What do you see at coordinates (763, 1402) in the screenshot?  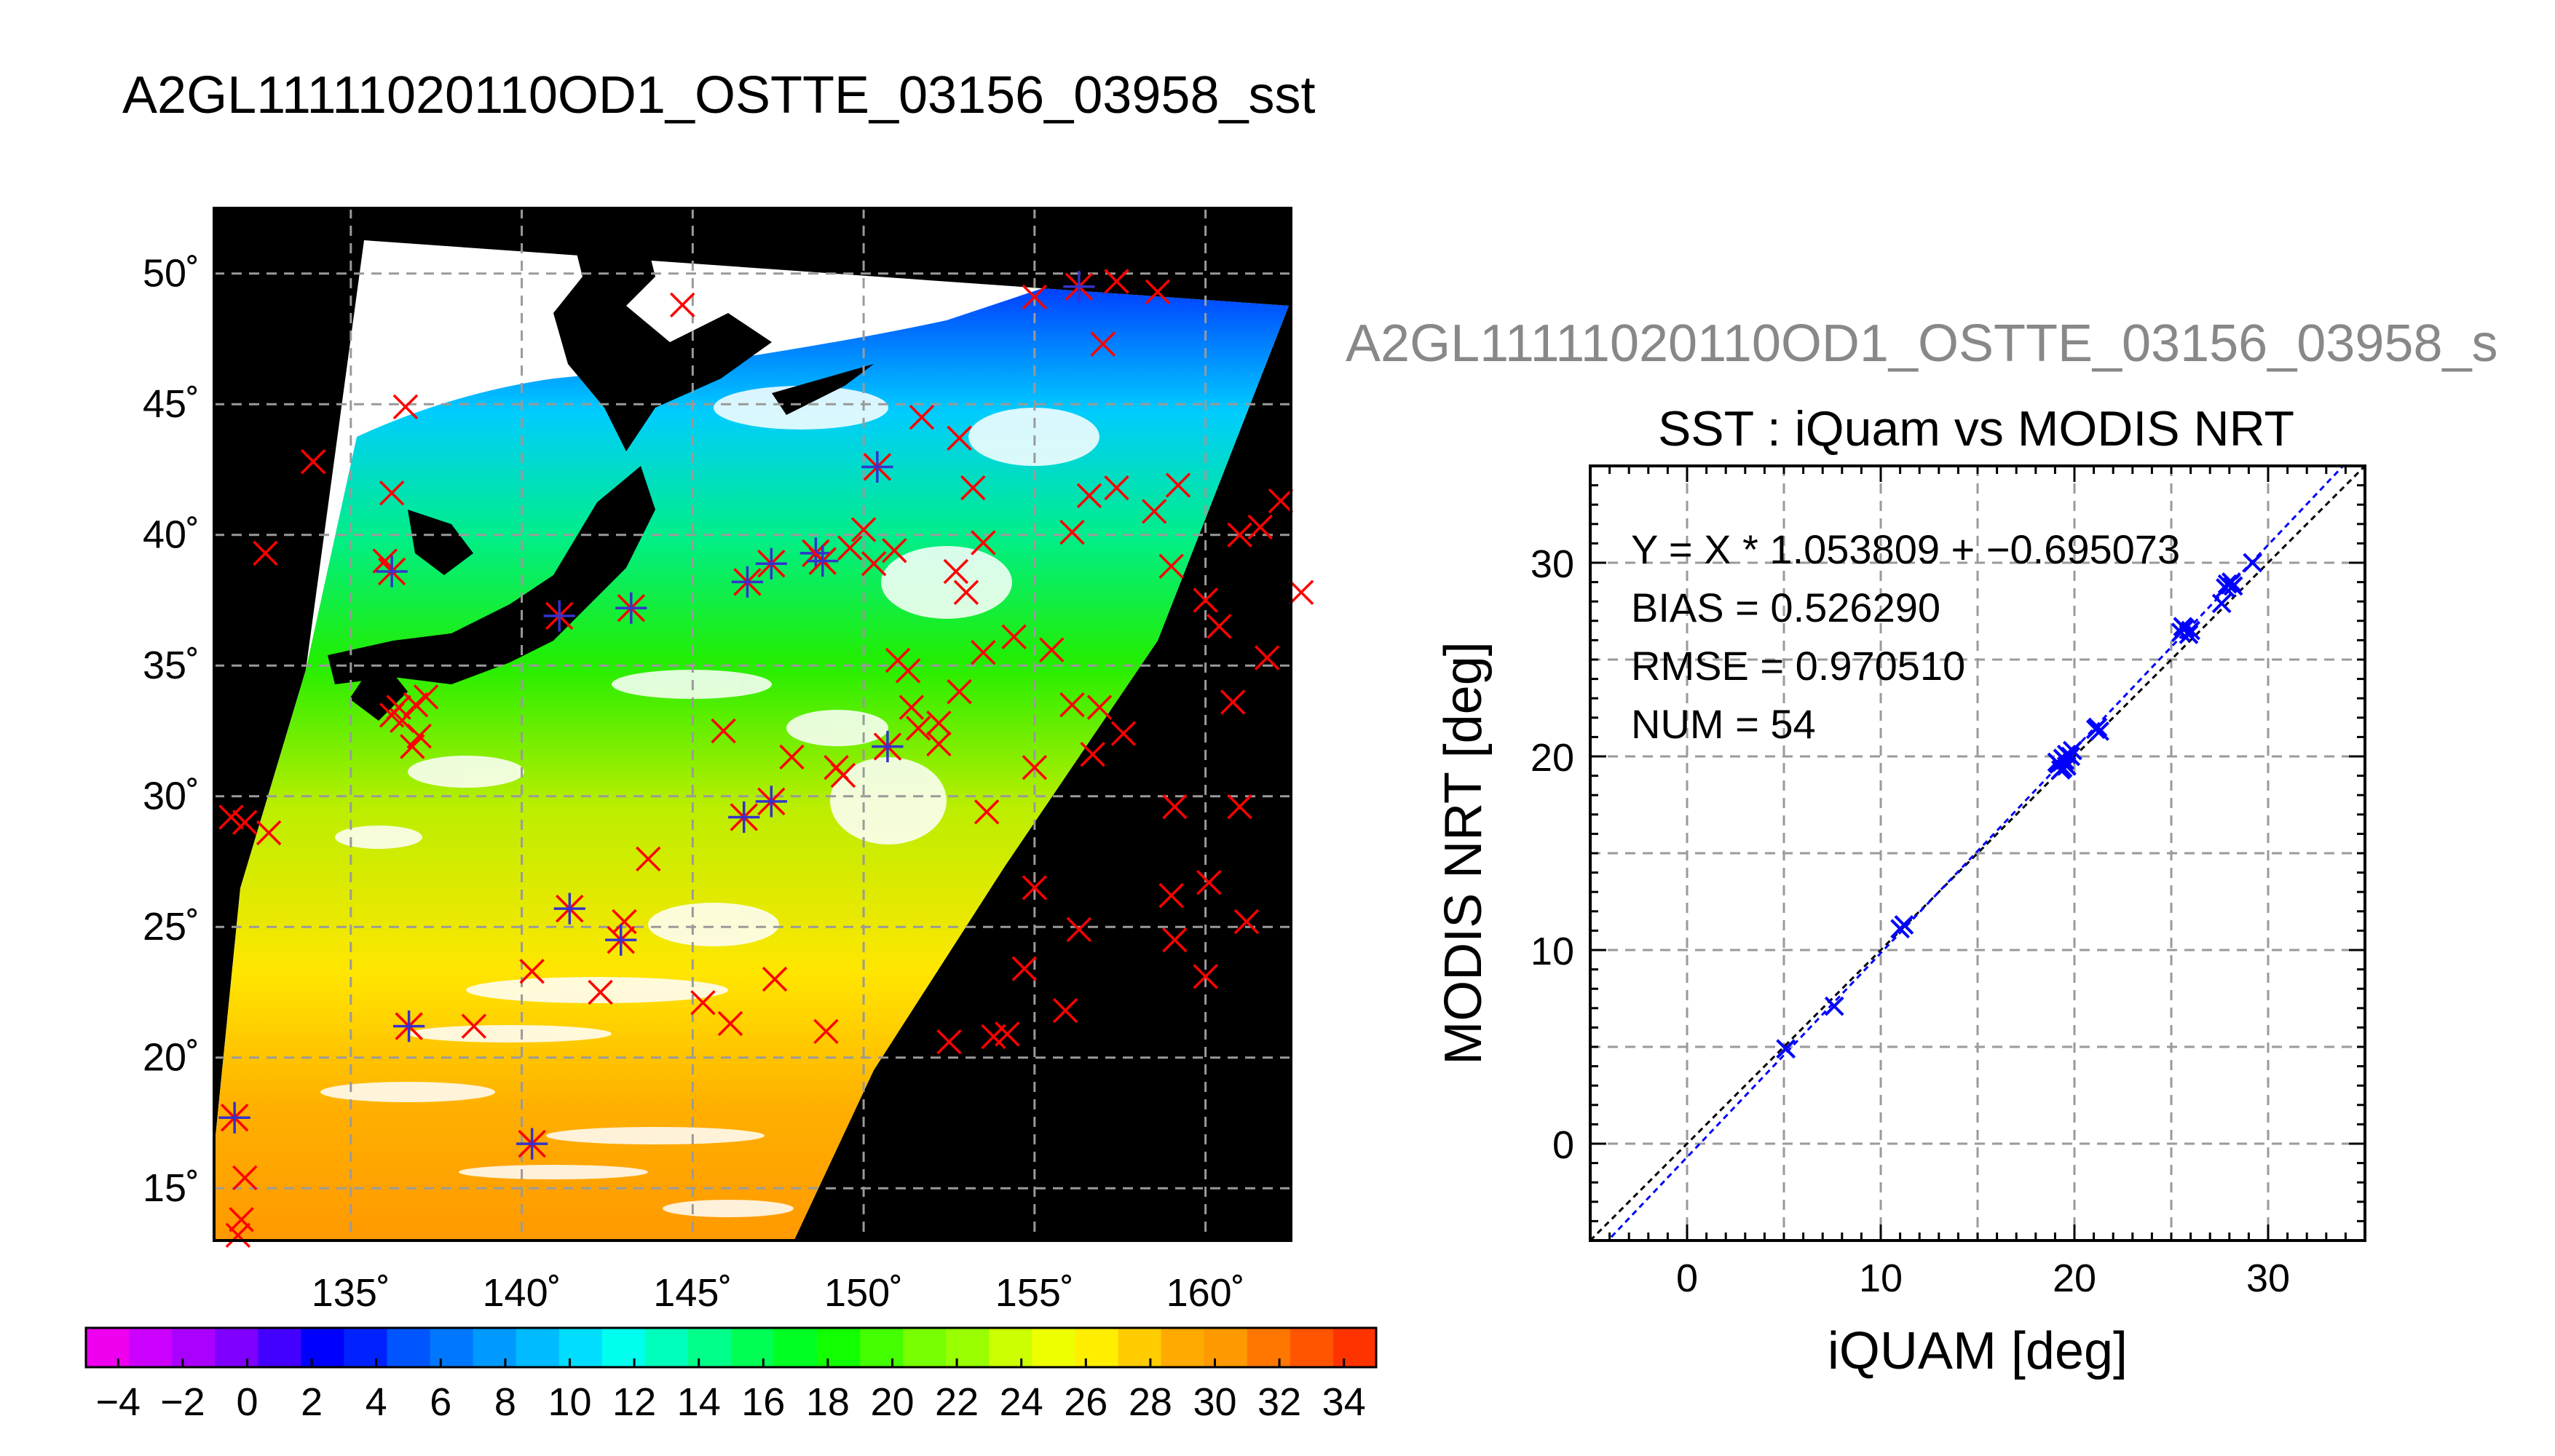 I see `colorbar-tick-label: 16` at bounding box center [763, 1402].